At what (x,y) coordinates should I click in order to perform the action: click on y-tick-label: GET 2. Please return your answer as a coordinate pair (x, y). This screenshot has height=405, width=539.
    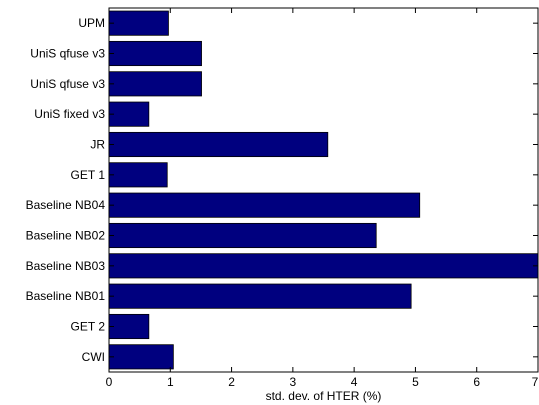
    Looking at the image, I should click on (88, 327).